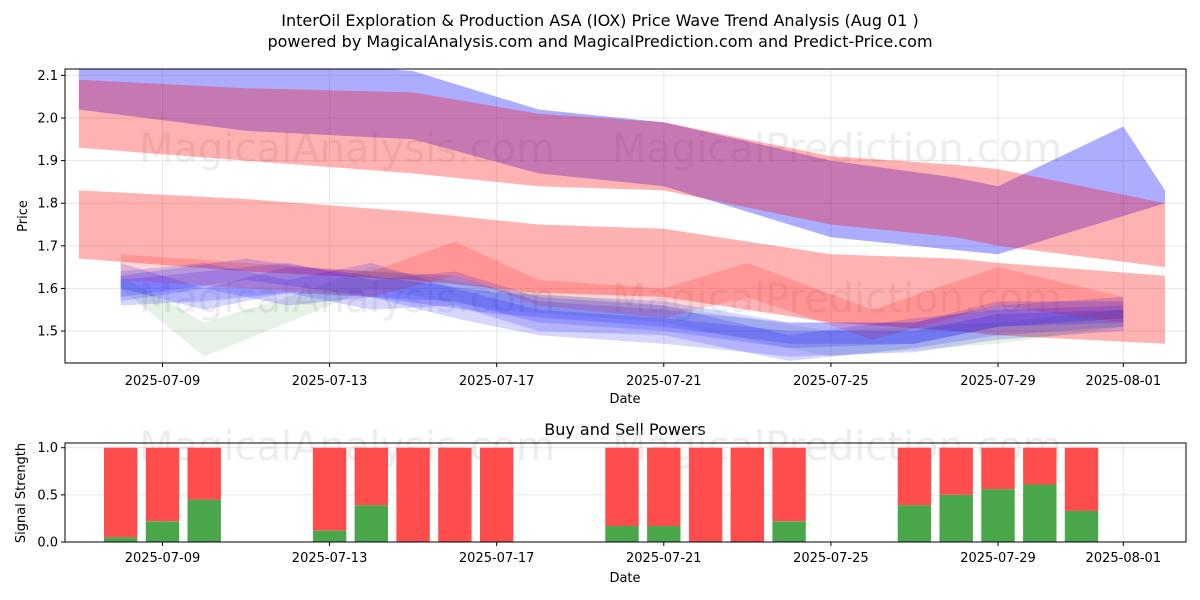  Describe the element at coordinates (47, 289) in the screenshot. I see `top-y-tick-label: 1.6` at that location.